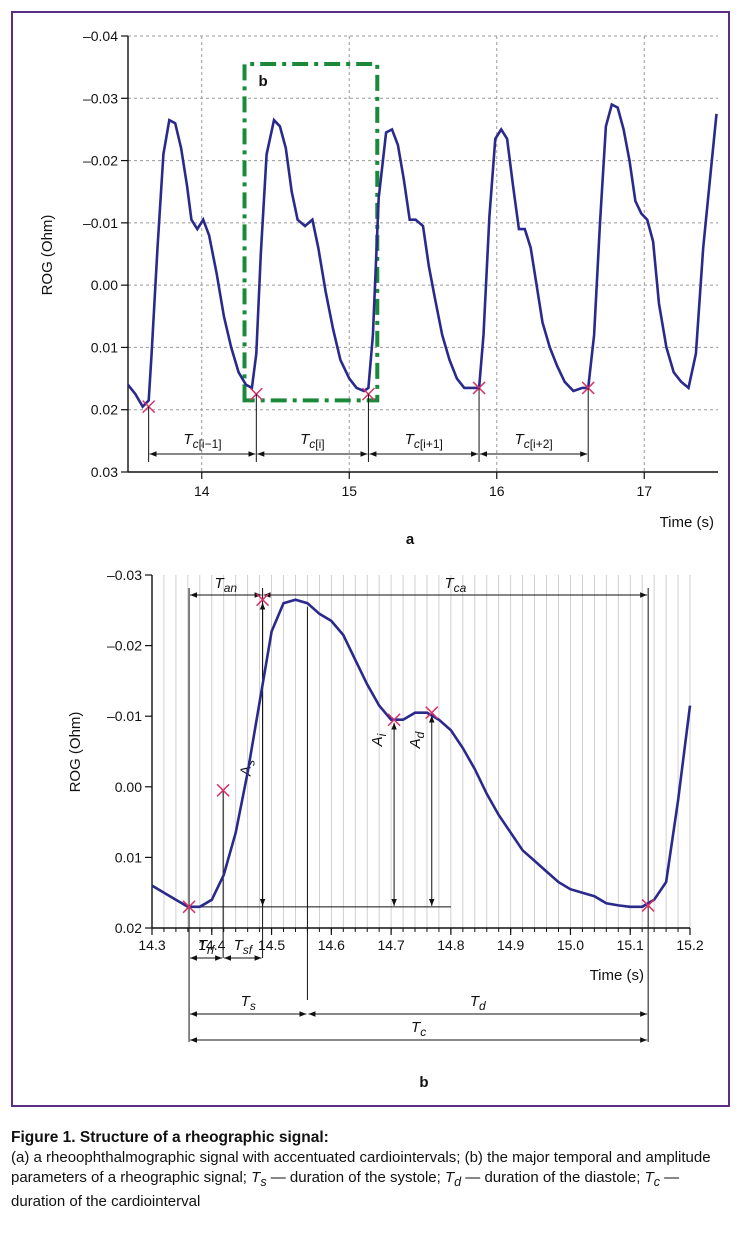  Describe the element at coordinates (630, 945) in the screenshot. I see `chart-b-xtick-label-8: 15.1` at that location.